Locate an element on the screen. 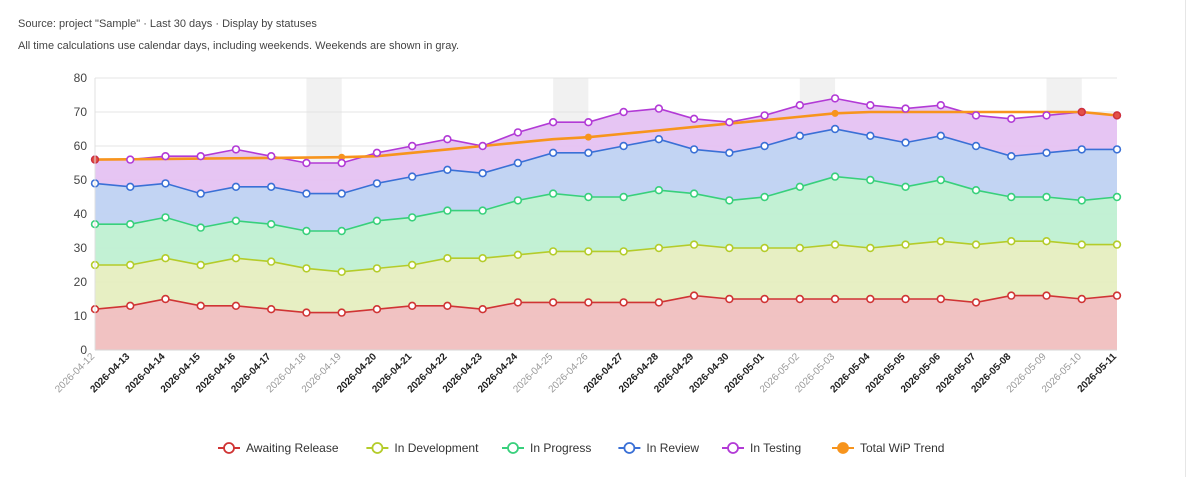  area-in-development is located at coordinates (606, 277).